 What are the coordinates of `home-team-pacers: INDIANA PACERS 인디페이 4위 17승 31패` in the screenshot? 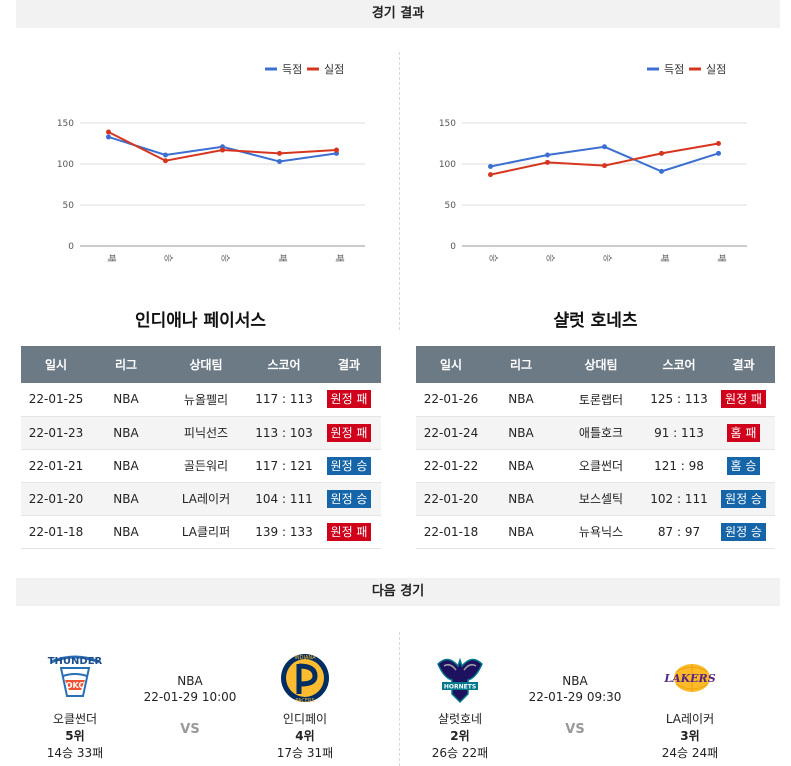 It's located at (305, 705).